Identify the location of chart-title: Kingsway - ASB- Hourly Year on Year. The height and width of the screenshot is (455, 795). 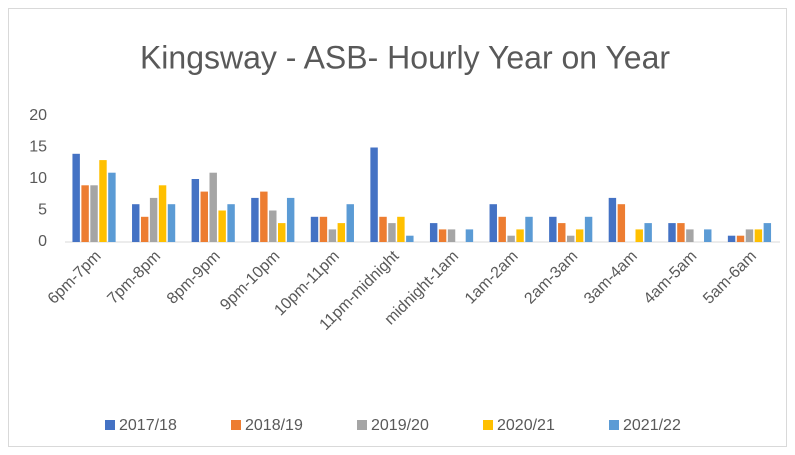
(405, 57).